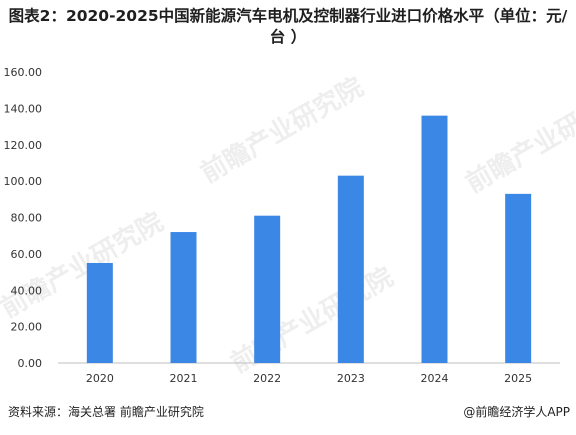  I want to click on x-tick-label: 2020, so click(100, 378).